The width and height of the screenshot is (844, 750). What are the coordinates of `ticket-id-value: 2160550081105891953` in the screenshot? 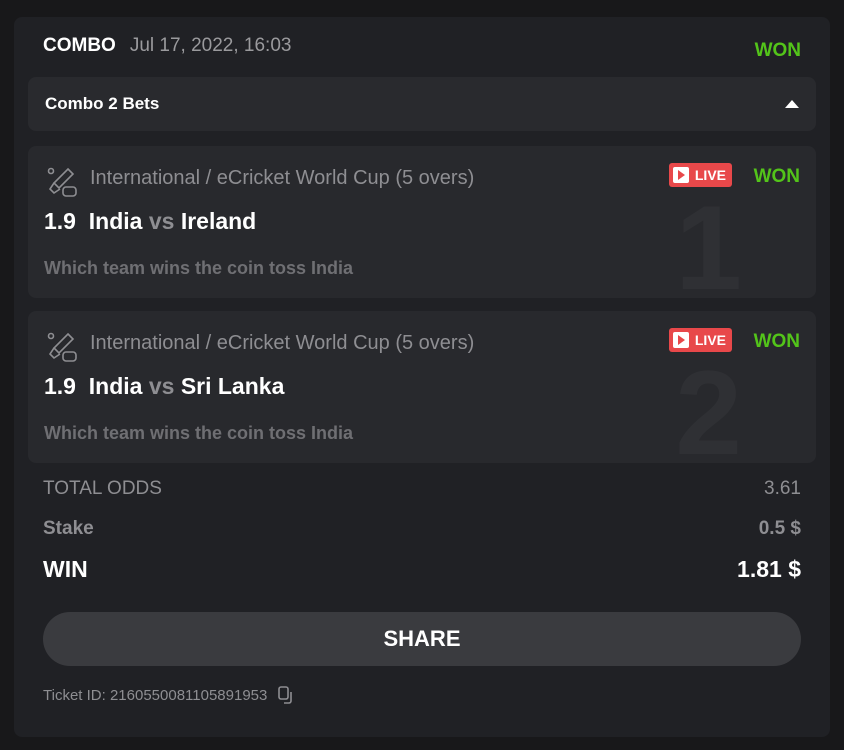 It's located at (188, 695).